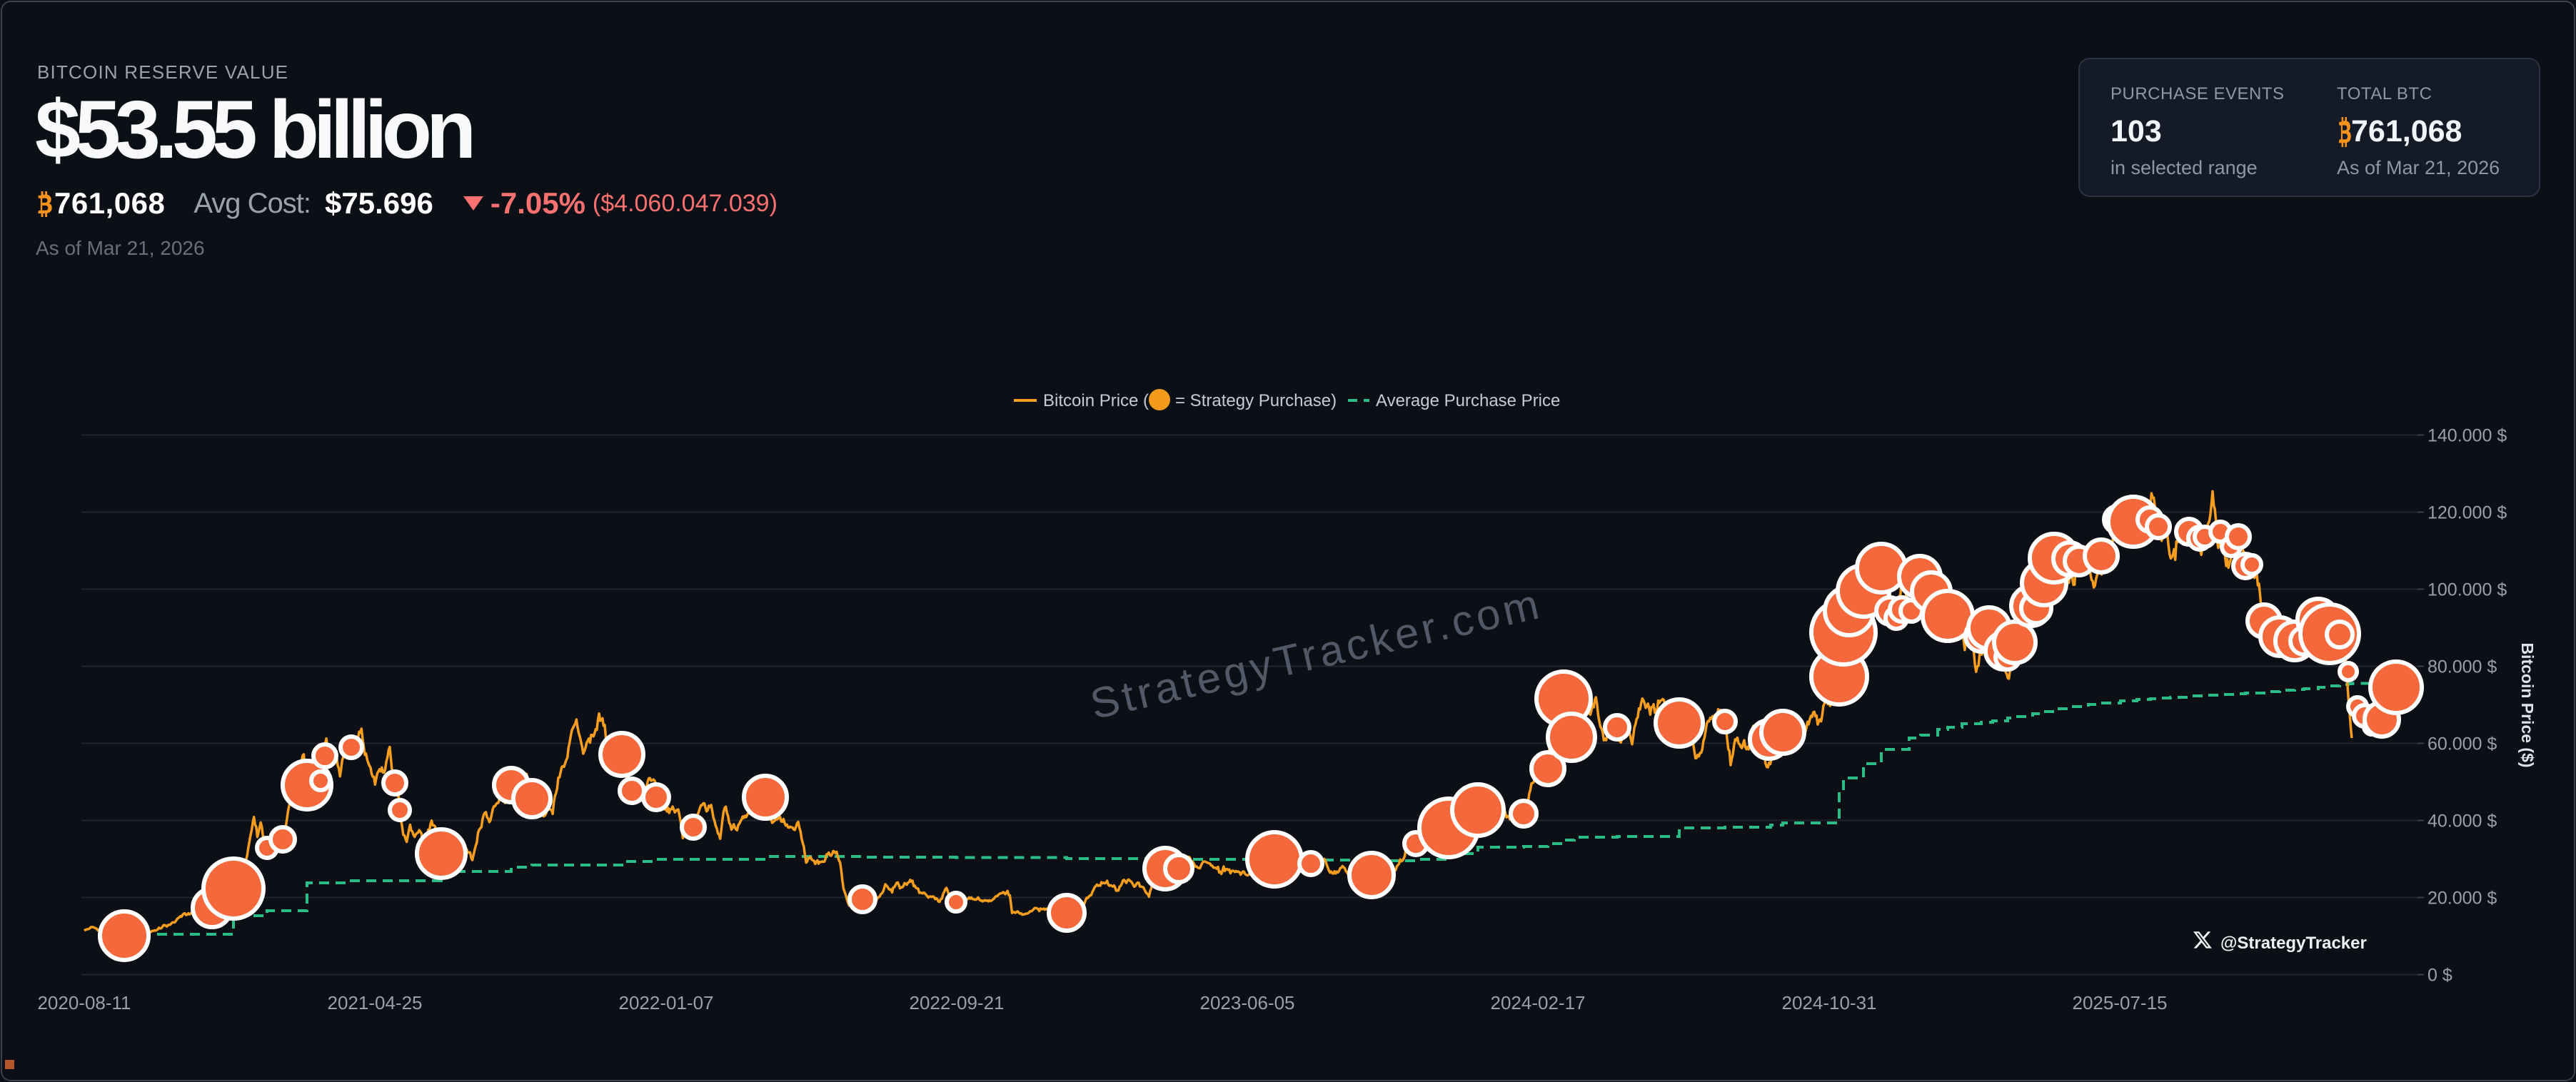 The image size is (2576, 1082). Describe the element at coordinates (84, 1002) in the screenshot. I see `svg-text: 2020-08-11` at that location.